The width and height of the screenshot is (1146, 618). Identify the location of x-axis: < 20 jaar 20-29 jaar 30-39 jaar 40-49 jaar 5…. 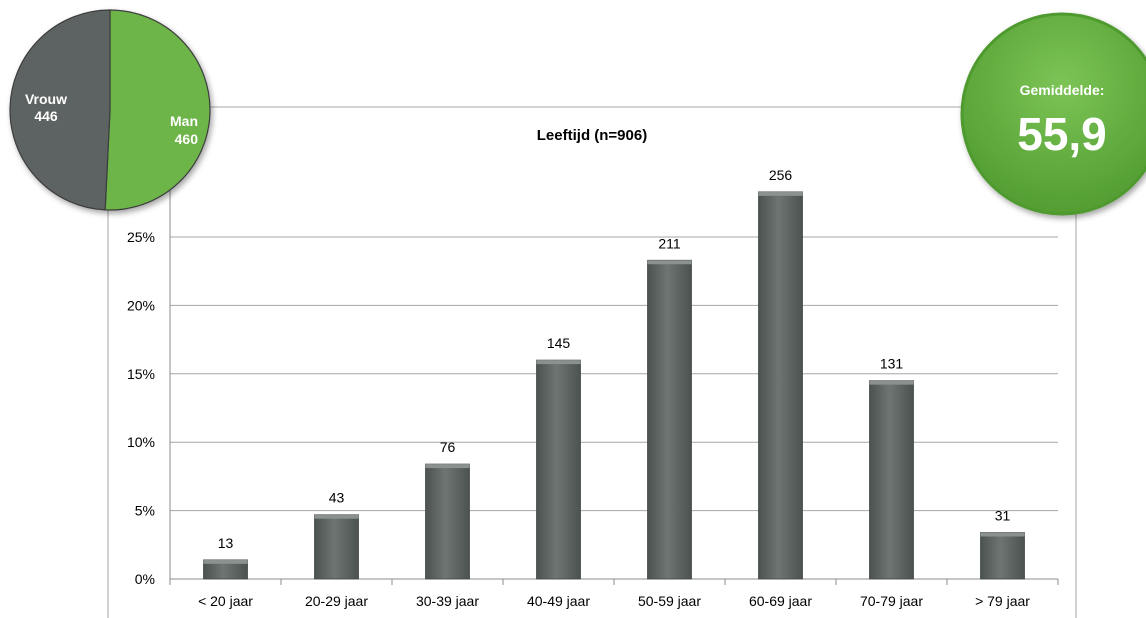
(614, 594).